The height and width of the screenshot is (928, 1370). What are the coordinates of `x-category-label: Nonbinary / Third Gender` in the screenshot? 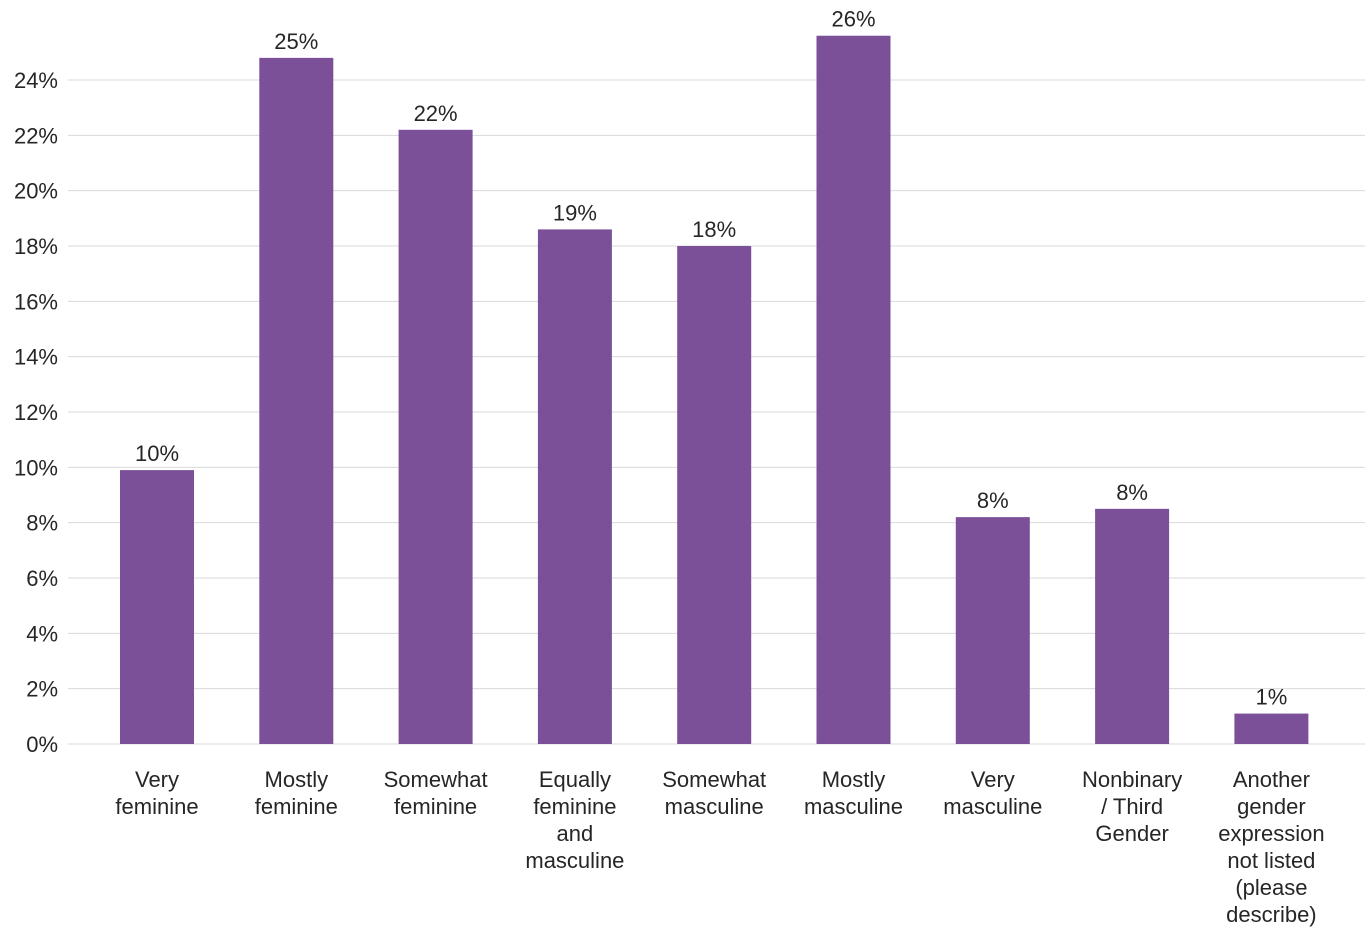 It's located at (1132, 806).